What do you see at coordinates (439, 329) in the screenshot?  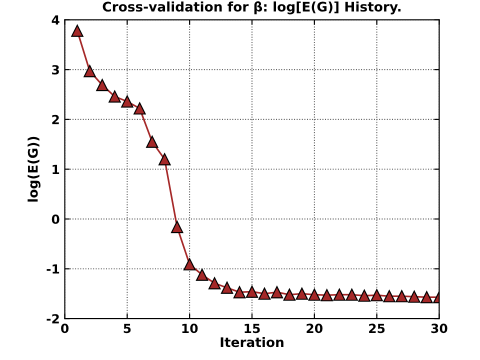 I see `x-tick-label: 30` at bounding box center [439, 329].